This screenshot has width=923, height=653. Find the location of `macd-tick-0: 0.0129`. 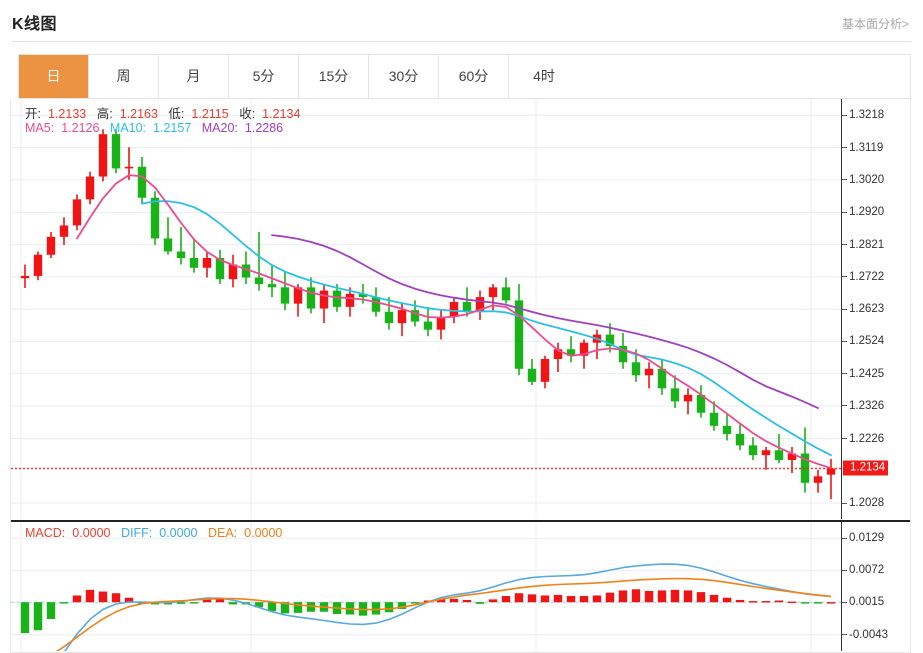

macd-tick-0: 0.0129 is located at coordinates (863, 538).